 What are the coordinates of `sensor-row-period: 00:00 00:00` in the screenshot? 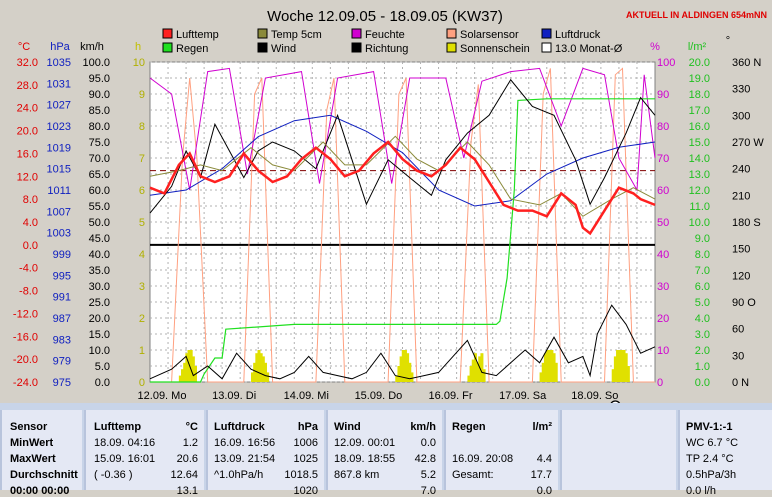 It's located at (40, 491).